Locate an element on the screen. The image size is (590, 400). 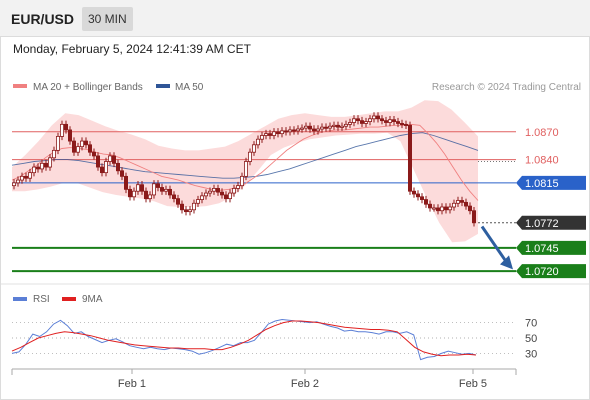
rsi-ma-legend-label: 9MA is located at coordinates (92, 299).